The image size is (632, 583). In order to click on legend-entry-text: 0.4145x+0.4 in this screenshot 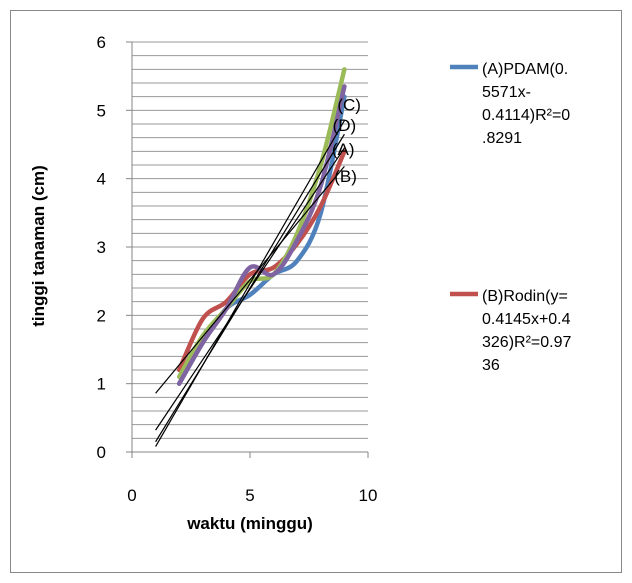, I will do `click(526, 319)`.